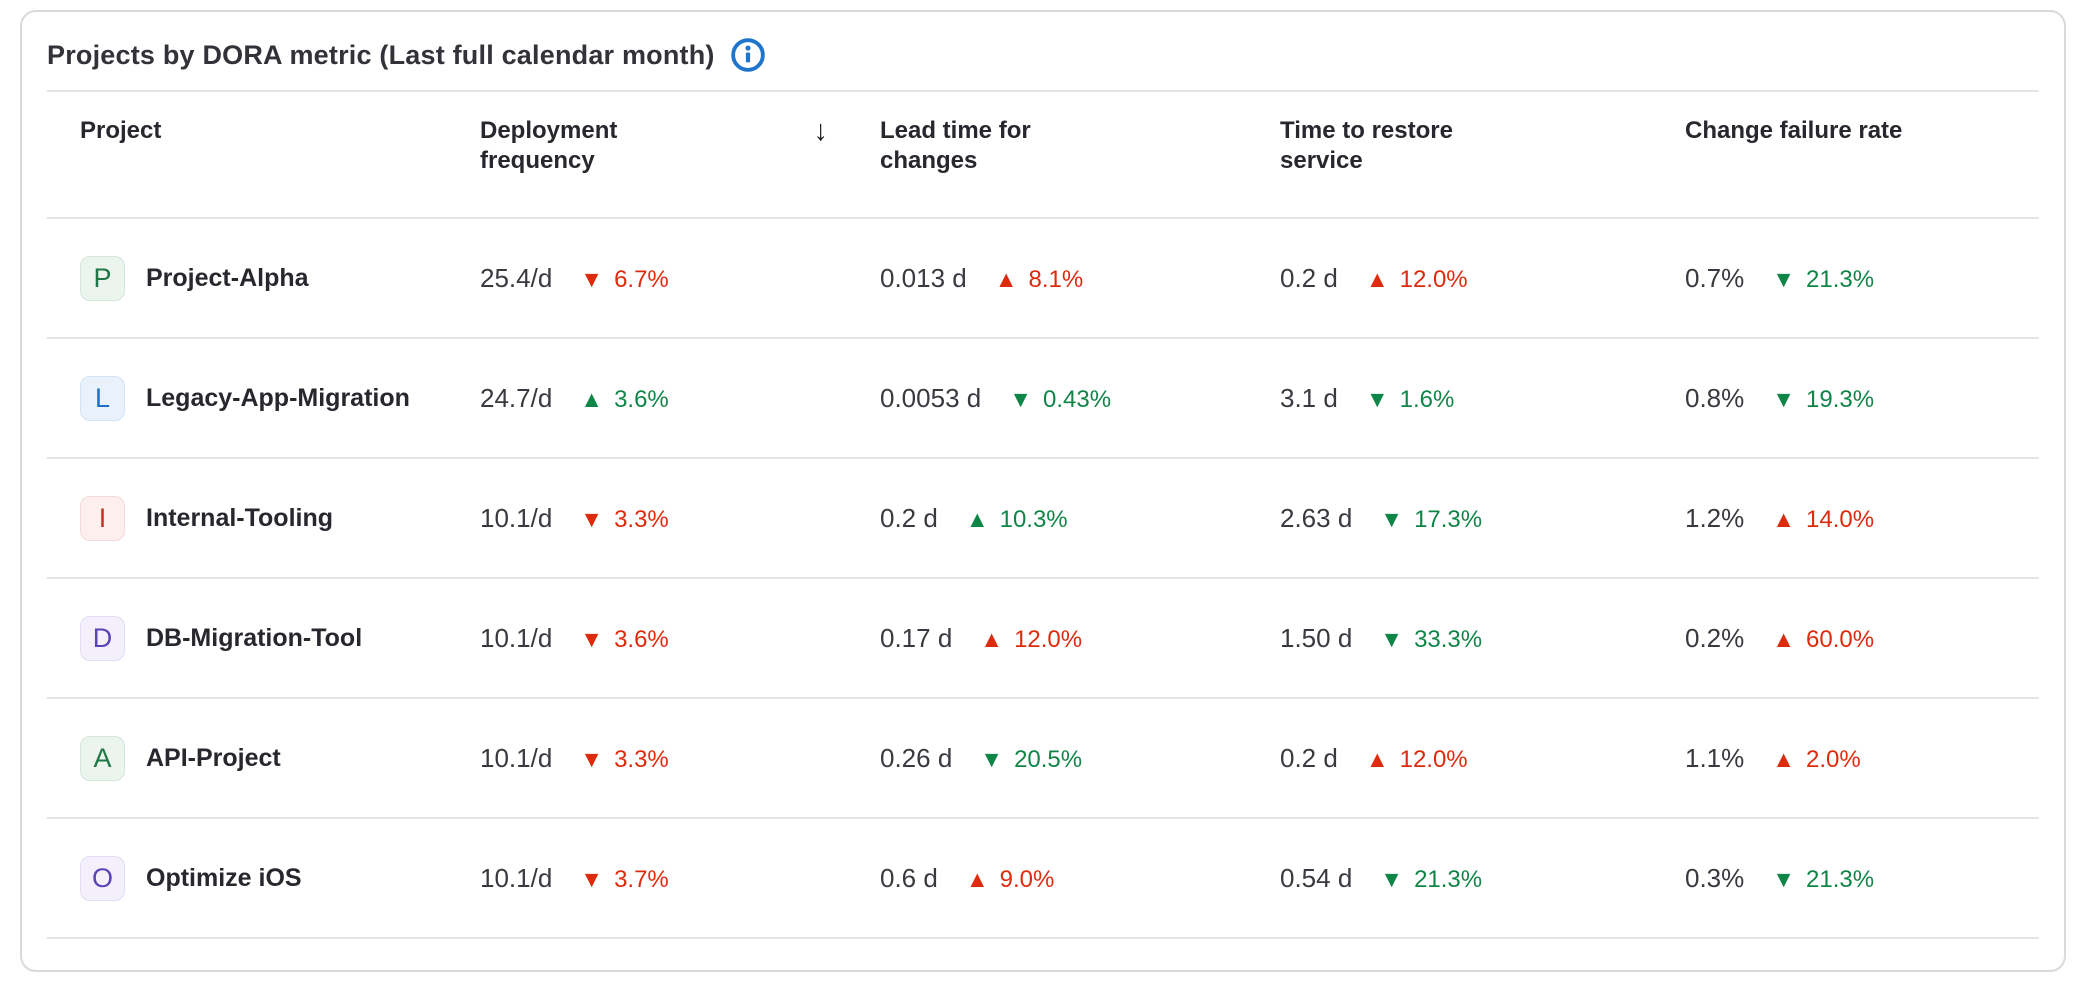 This screenshot has width=2086, height=1000. What do you see at coordinates (1448, 639) in the screenshot?
I see `trend-change: 33.3%` at bounding box center [1448, 639].